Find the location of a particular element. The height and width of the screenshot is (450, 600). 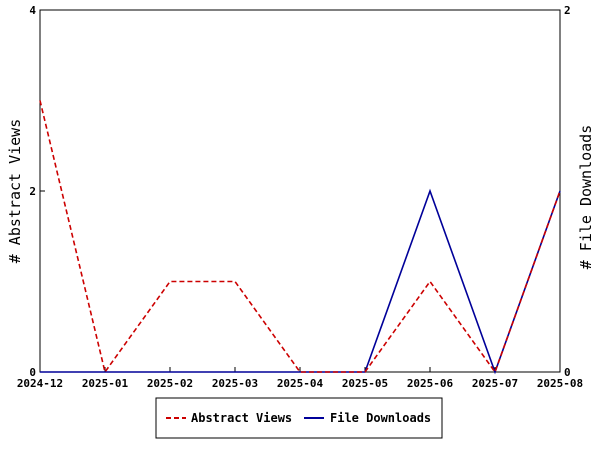

x-tick-label: 2024-12 is located at coordinates (40, 383).